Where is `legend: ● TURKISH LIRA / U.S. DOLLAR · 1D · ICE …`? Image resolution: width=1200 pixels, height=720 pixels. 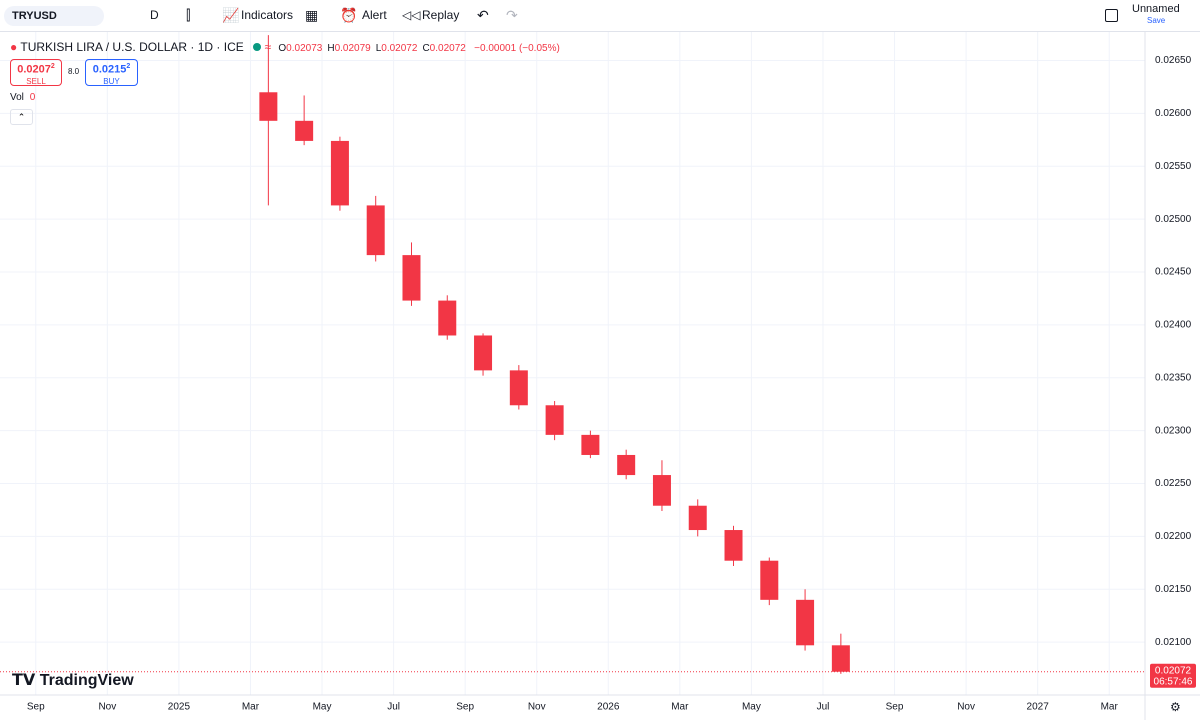 legend: ● TURKISH LIRA / U.S. DOLLAR · 1D · ICE … is located at coordinates (285, 47).